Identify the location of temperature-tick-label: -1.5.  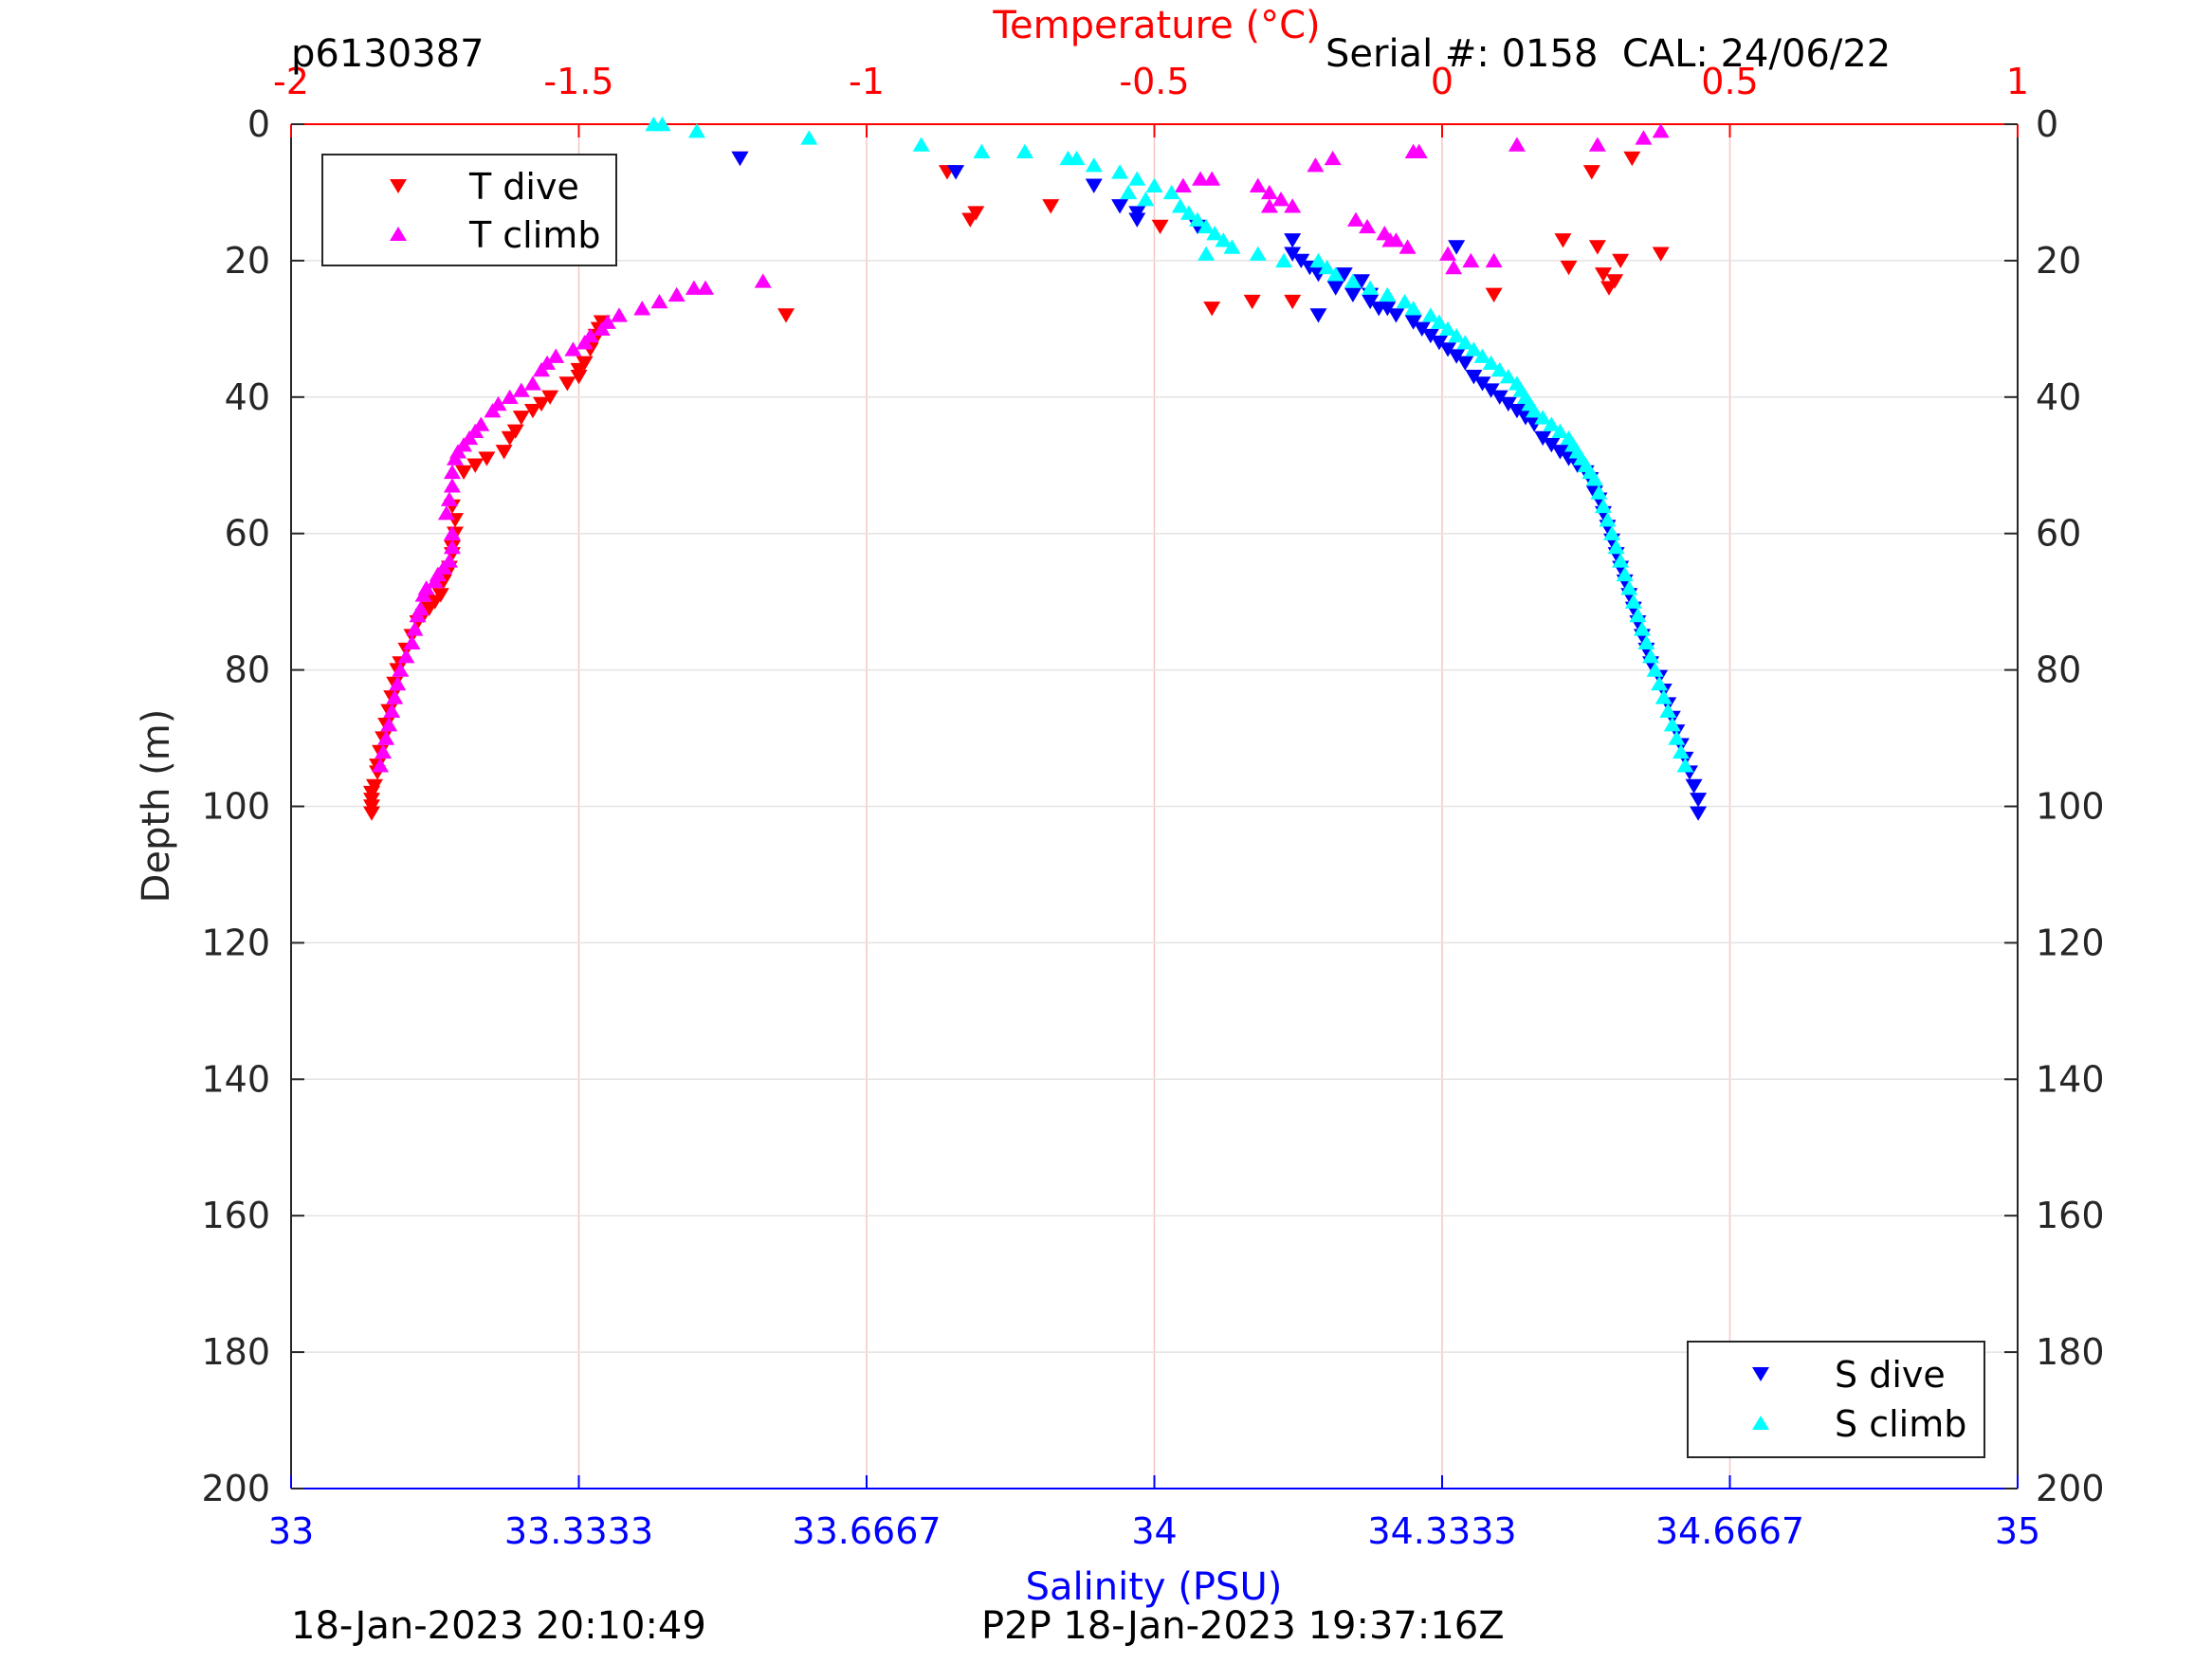
(578, 81).